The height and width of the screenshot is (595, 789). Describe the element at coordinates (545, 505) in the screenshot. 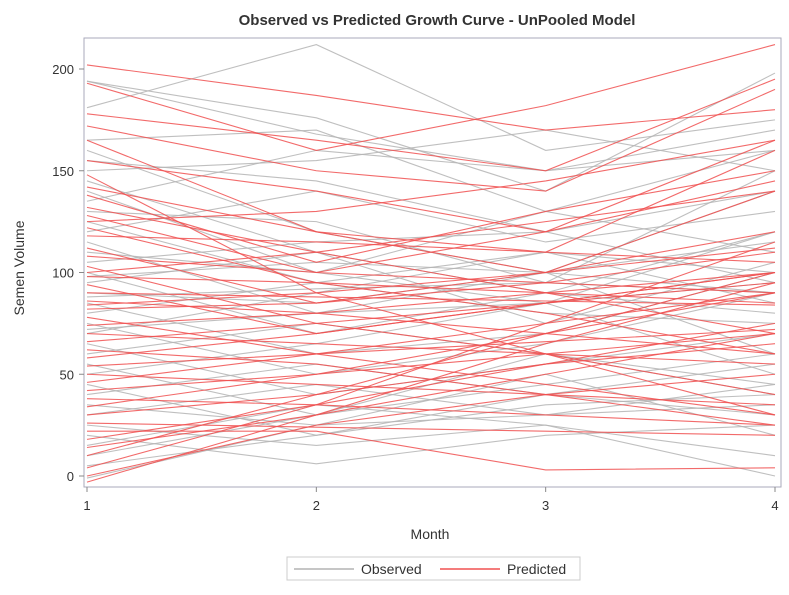

I see `x-tick-label: 3` at that location.